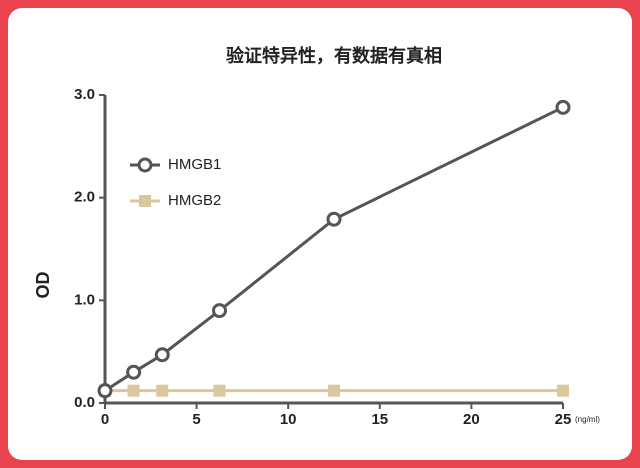  Describe the element at coordinates (334, 56) in the screenshot. I see `chart-title: 验证特异性，有数据有真相` at that location.